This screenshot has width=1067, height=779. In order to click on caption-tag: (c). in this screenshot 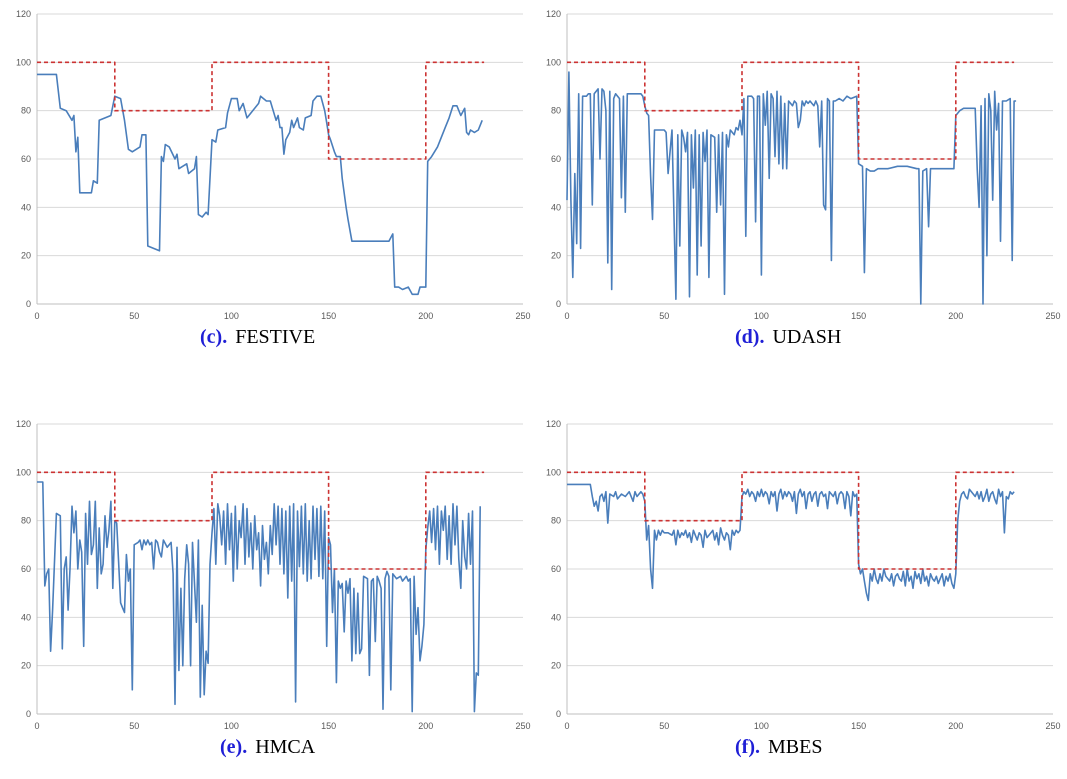, I will do `click(214, 337)`.